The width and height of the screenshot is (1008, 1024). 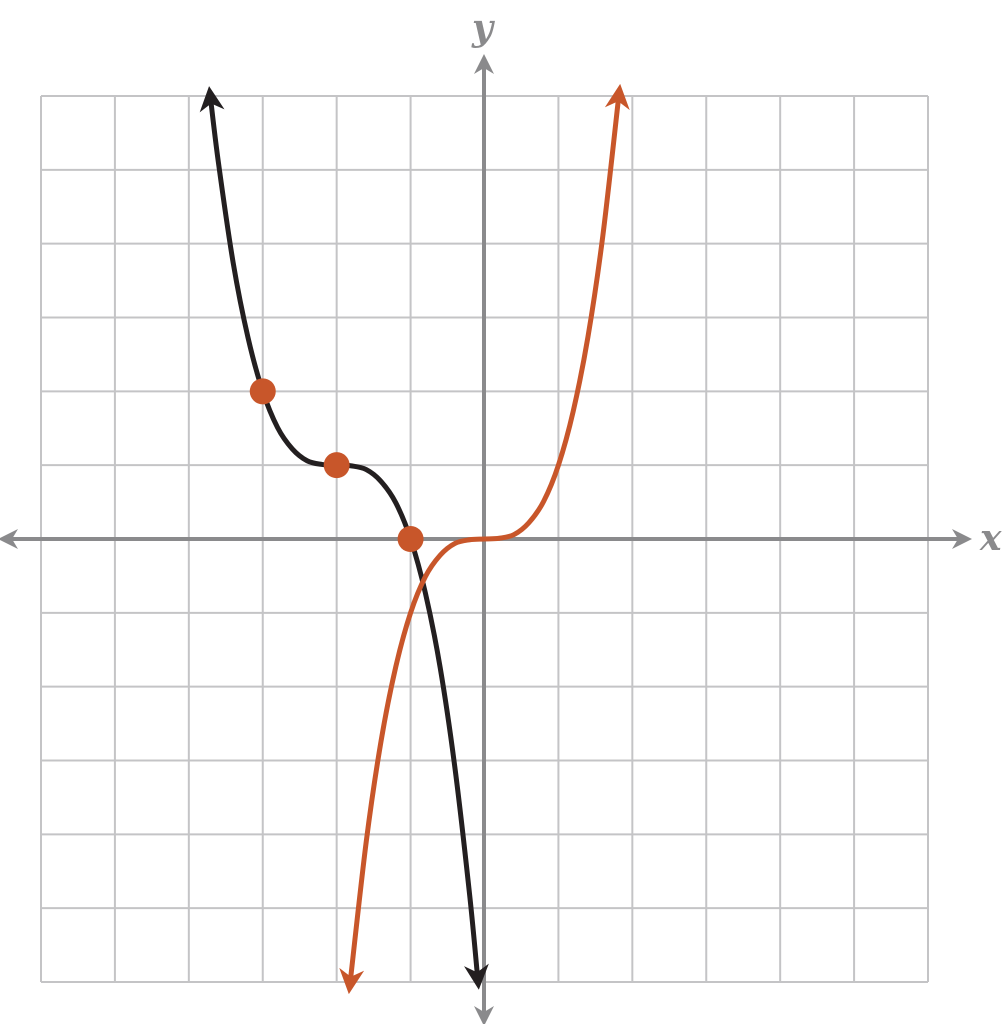 What do you see at coordinates (990, 538) in the screenshot?
I see `x-axis-label: x` at bounding box center [990, 538].